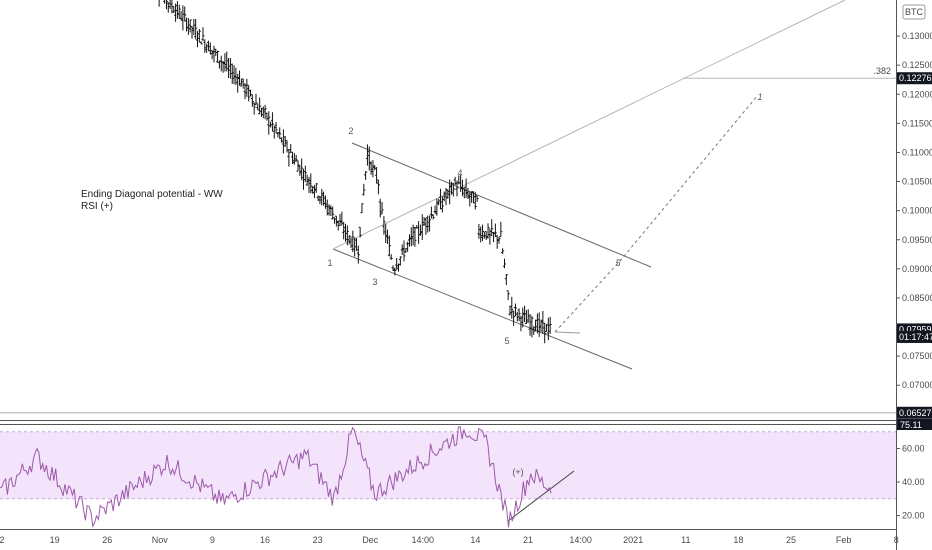  What do you see at coordinates (541, 496) in the screenshot?
I see `rsi-divergence-line` at bounding box center [541, 496].